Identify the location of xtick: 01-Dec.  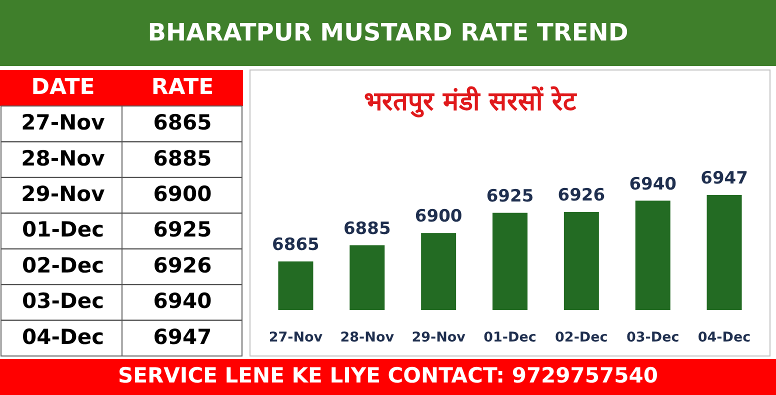
(510, 338).